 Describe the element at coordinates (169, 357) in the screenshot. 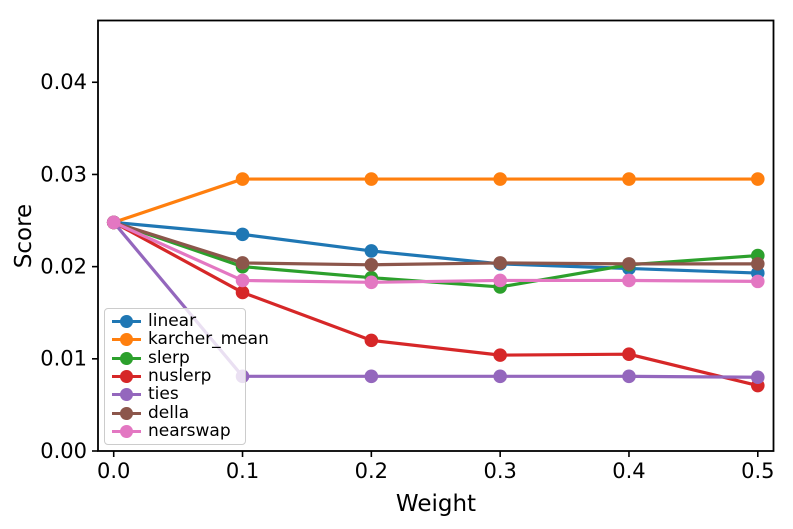

I see `legend-label: slerp` at that location.